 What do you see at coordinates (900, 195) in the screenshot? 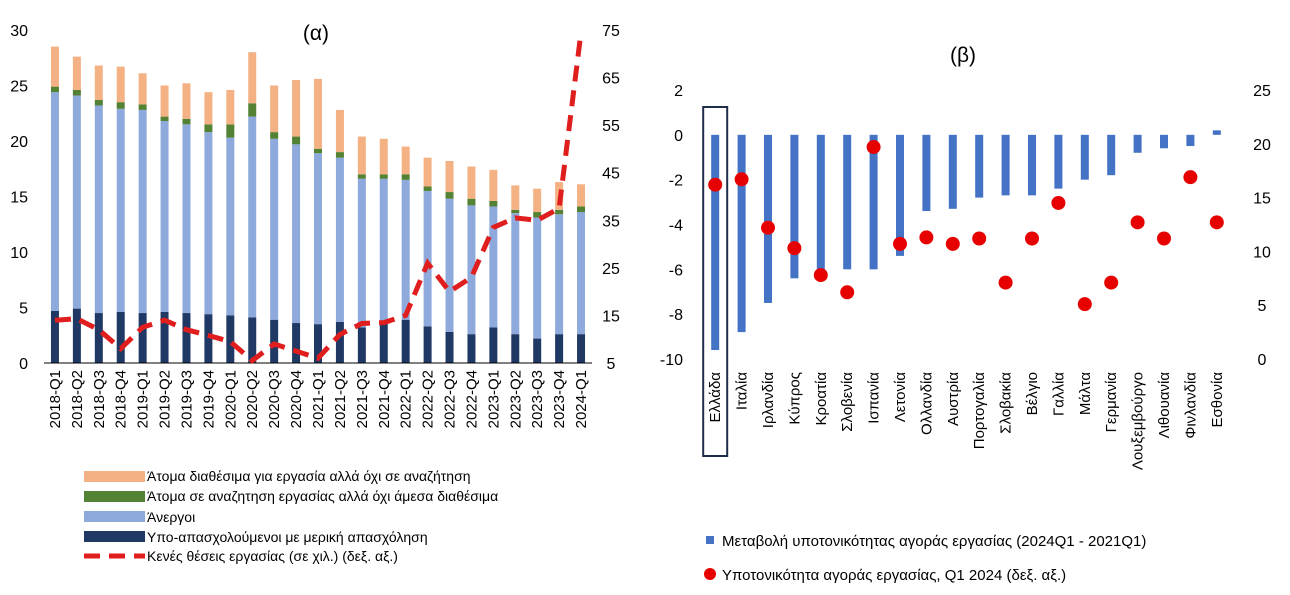
I see `bar-slack-change-λετονία` at bounding box center [900, 195].